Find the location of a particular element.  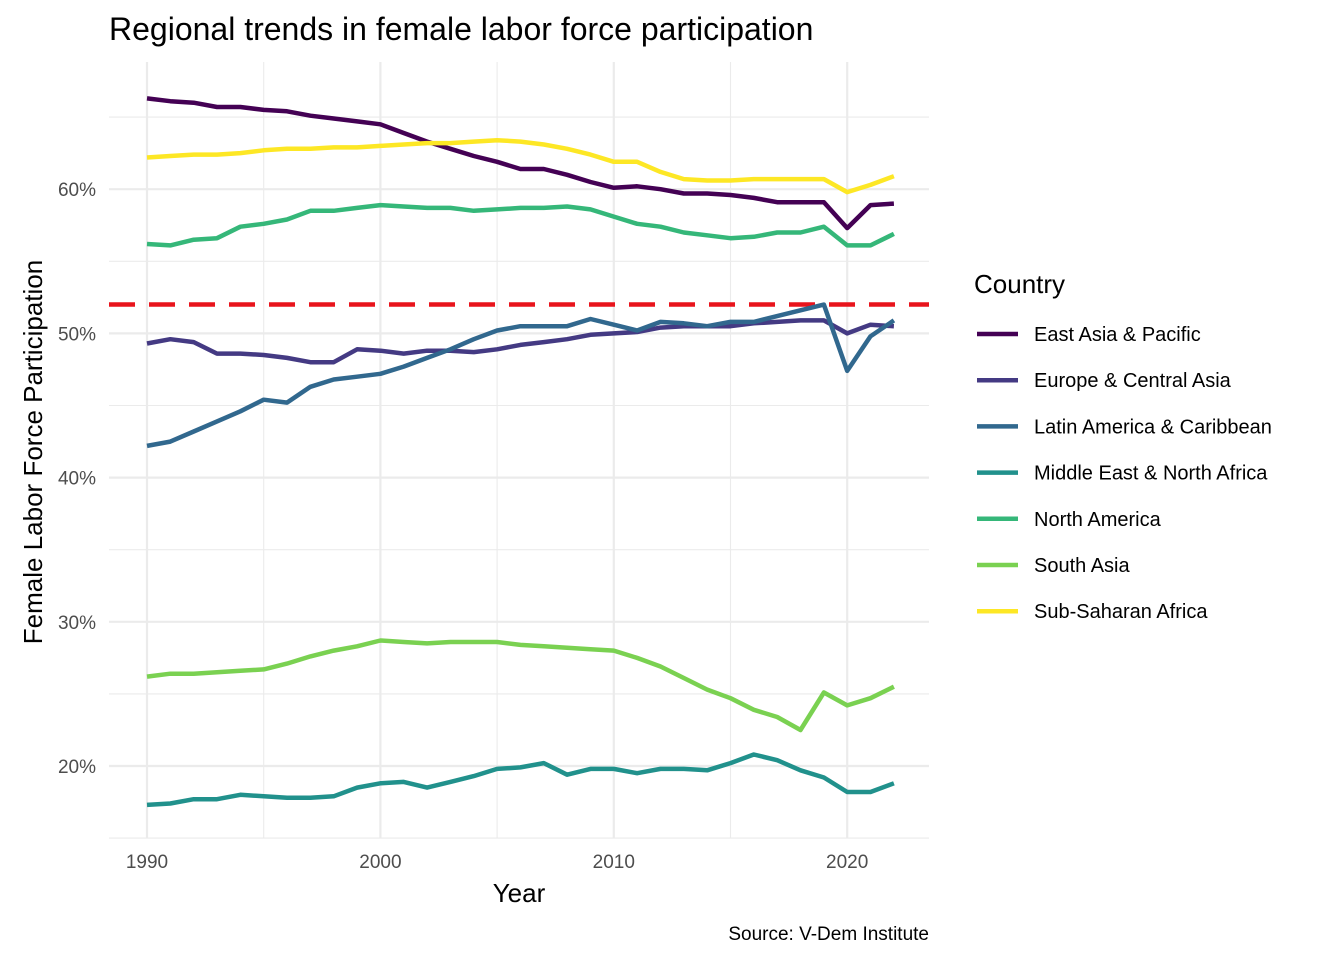

series-line-middle-east-north-africa is located at coordinates (520, 780).